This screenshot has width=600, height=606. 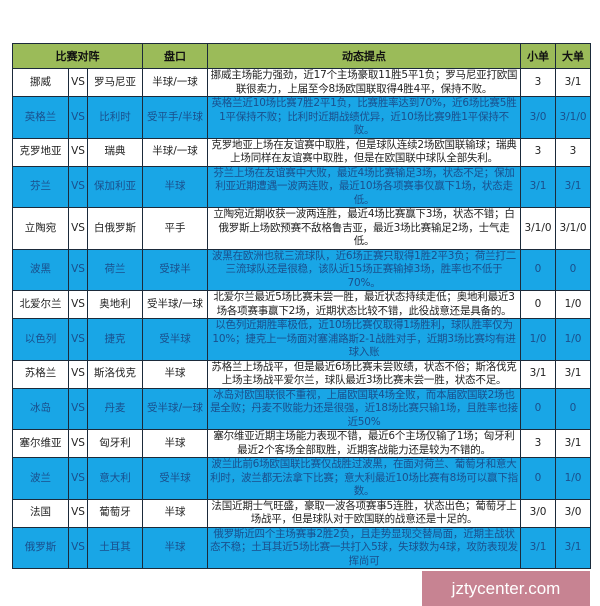 I want to click on away-team: 丹麦, so click(x=115, y=408).